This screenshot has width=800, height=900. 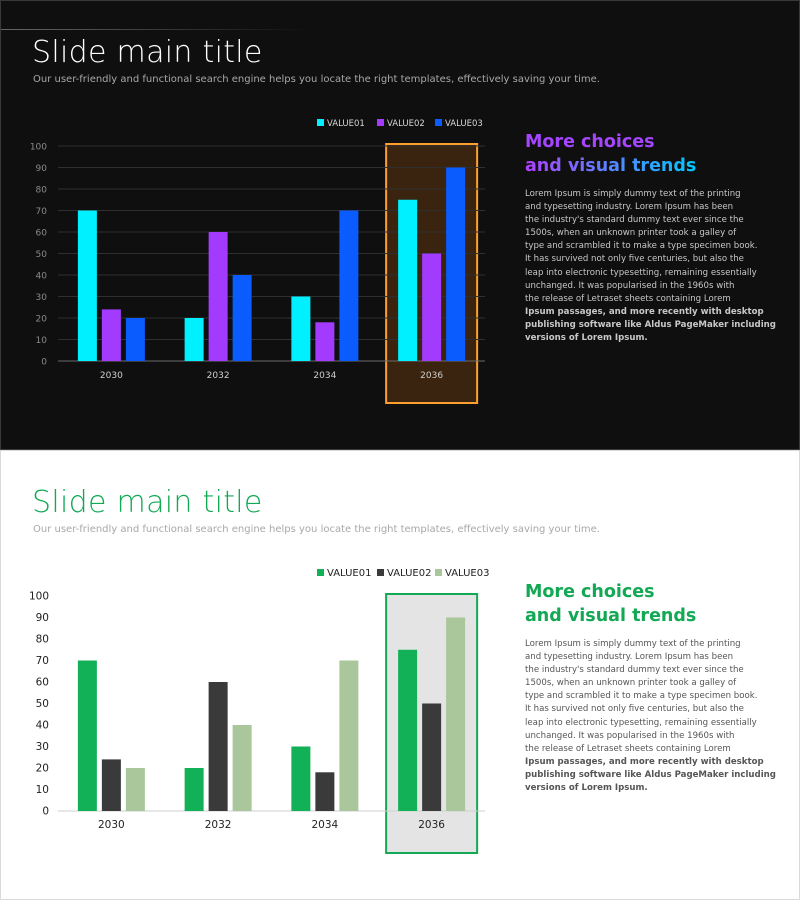 What do you see at coordinates (111, 825) in the screenshot?
I see `x-tick-label: 2030` at bounding box center [111, 825].